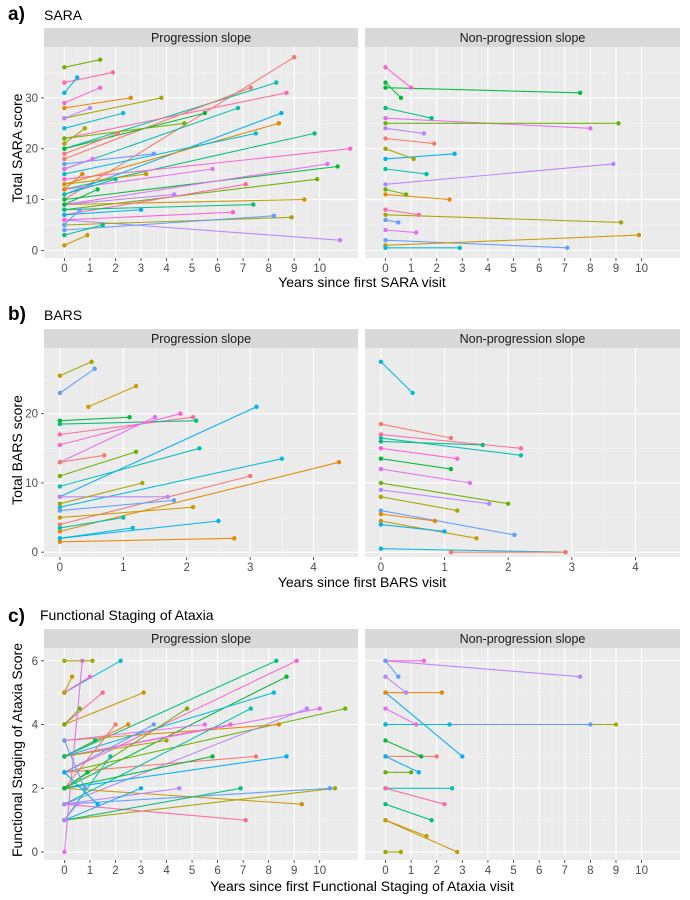 This screenshot has height=900, width=690. Describe the element at coordinates (572, 568) in the screenshot. I see `x-tick-label: 3` at that location.